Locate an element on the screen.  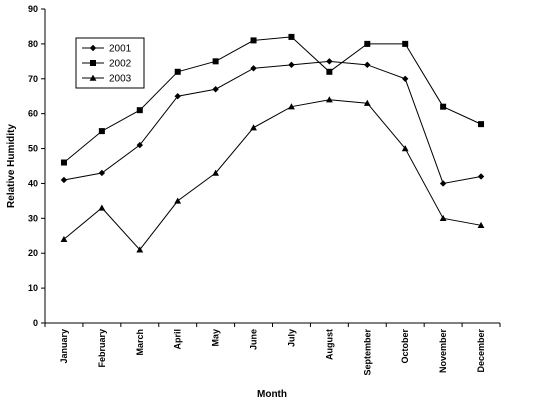
x-tick-label: May is located at coordinates (216, 338).